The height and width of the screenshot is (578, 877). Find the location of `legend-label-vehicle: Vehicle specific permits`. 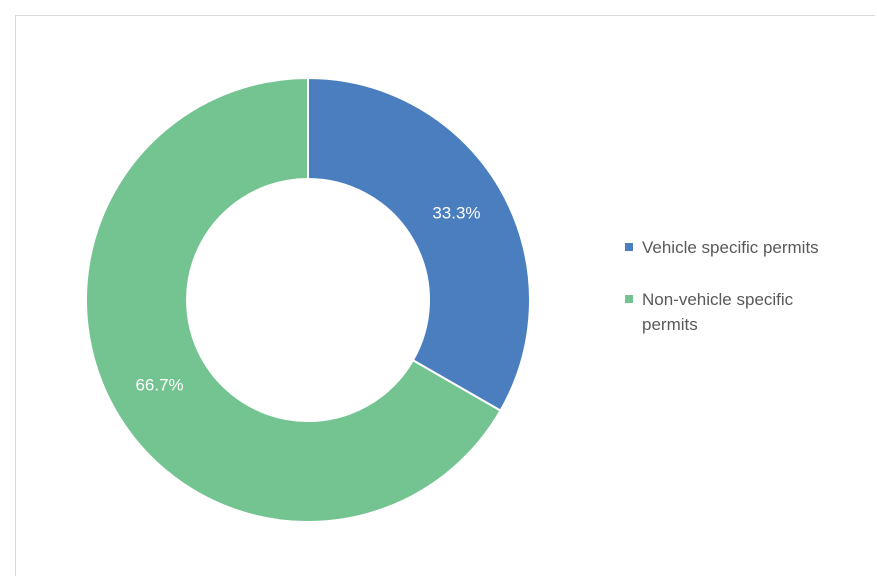

legend-label-vehicle: Vehicle specific permits is located at coordinates (730, 247).